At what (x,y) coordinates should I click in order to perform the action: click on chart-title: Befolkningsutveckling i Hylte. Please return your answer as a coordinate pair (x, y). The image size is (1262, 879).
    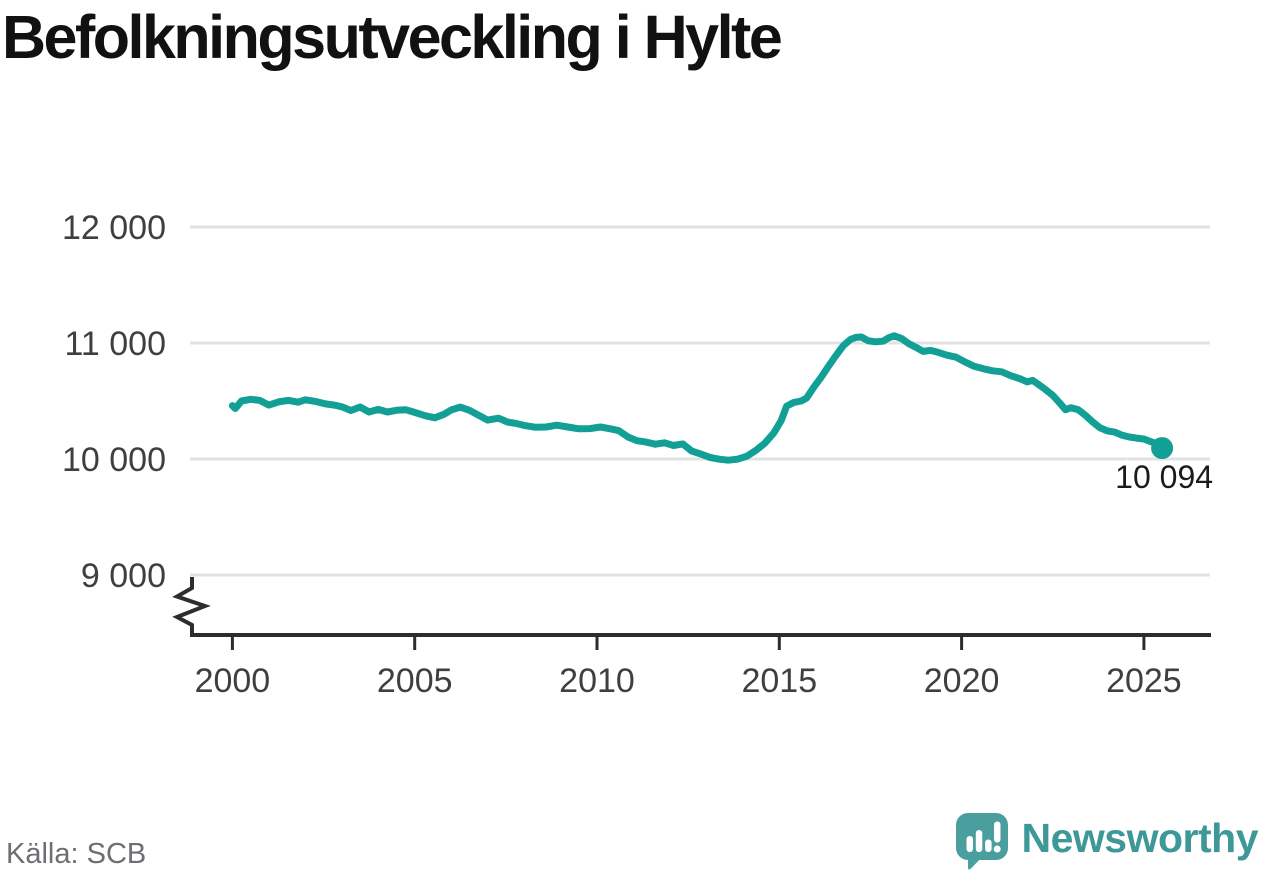
    Looking at the image, I should click on (392, 37).